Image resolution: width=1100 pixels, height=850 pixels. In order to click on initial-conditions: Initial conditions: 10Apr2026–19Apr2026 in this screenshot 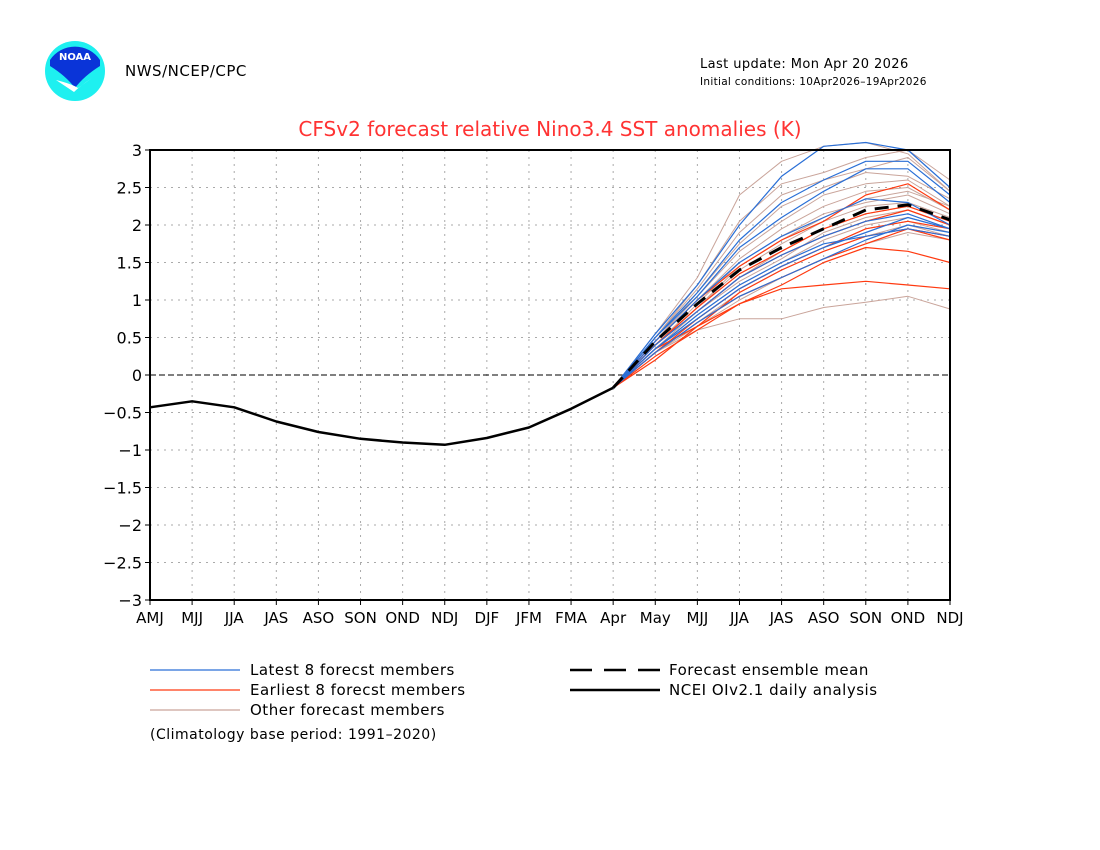, I will do `click(813, 82)`.